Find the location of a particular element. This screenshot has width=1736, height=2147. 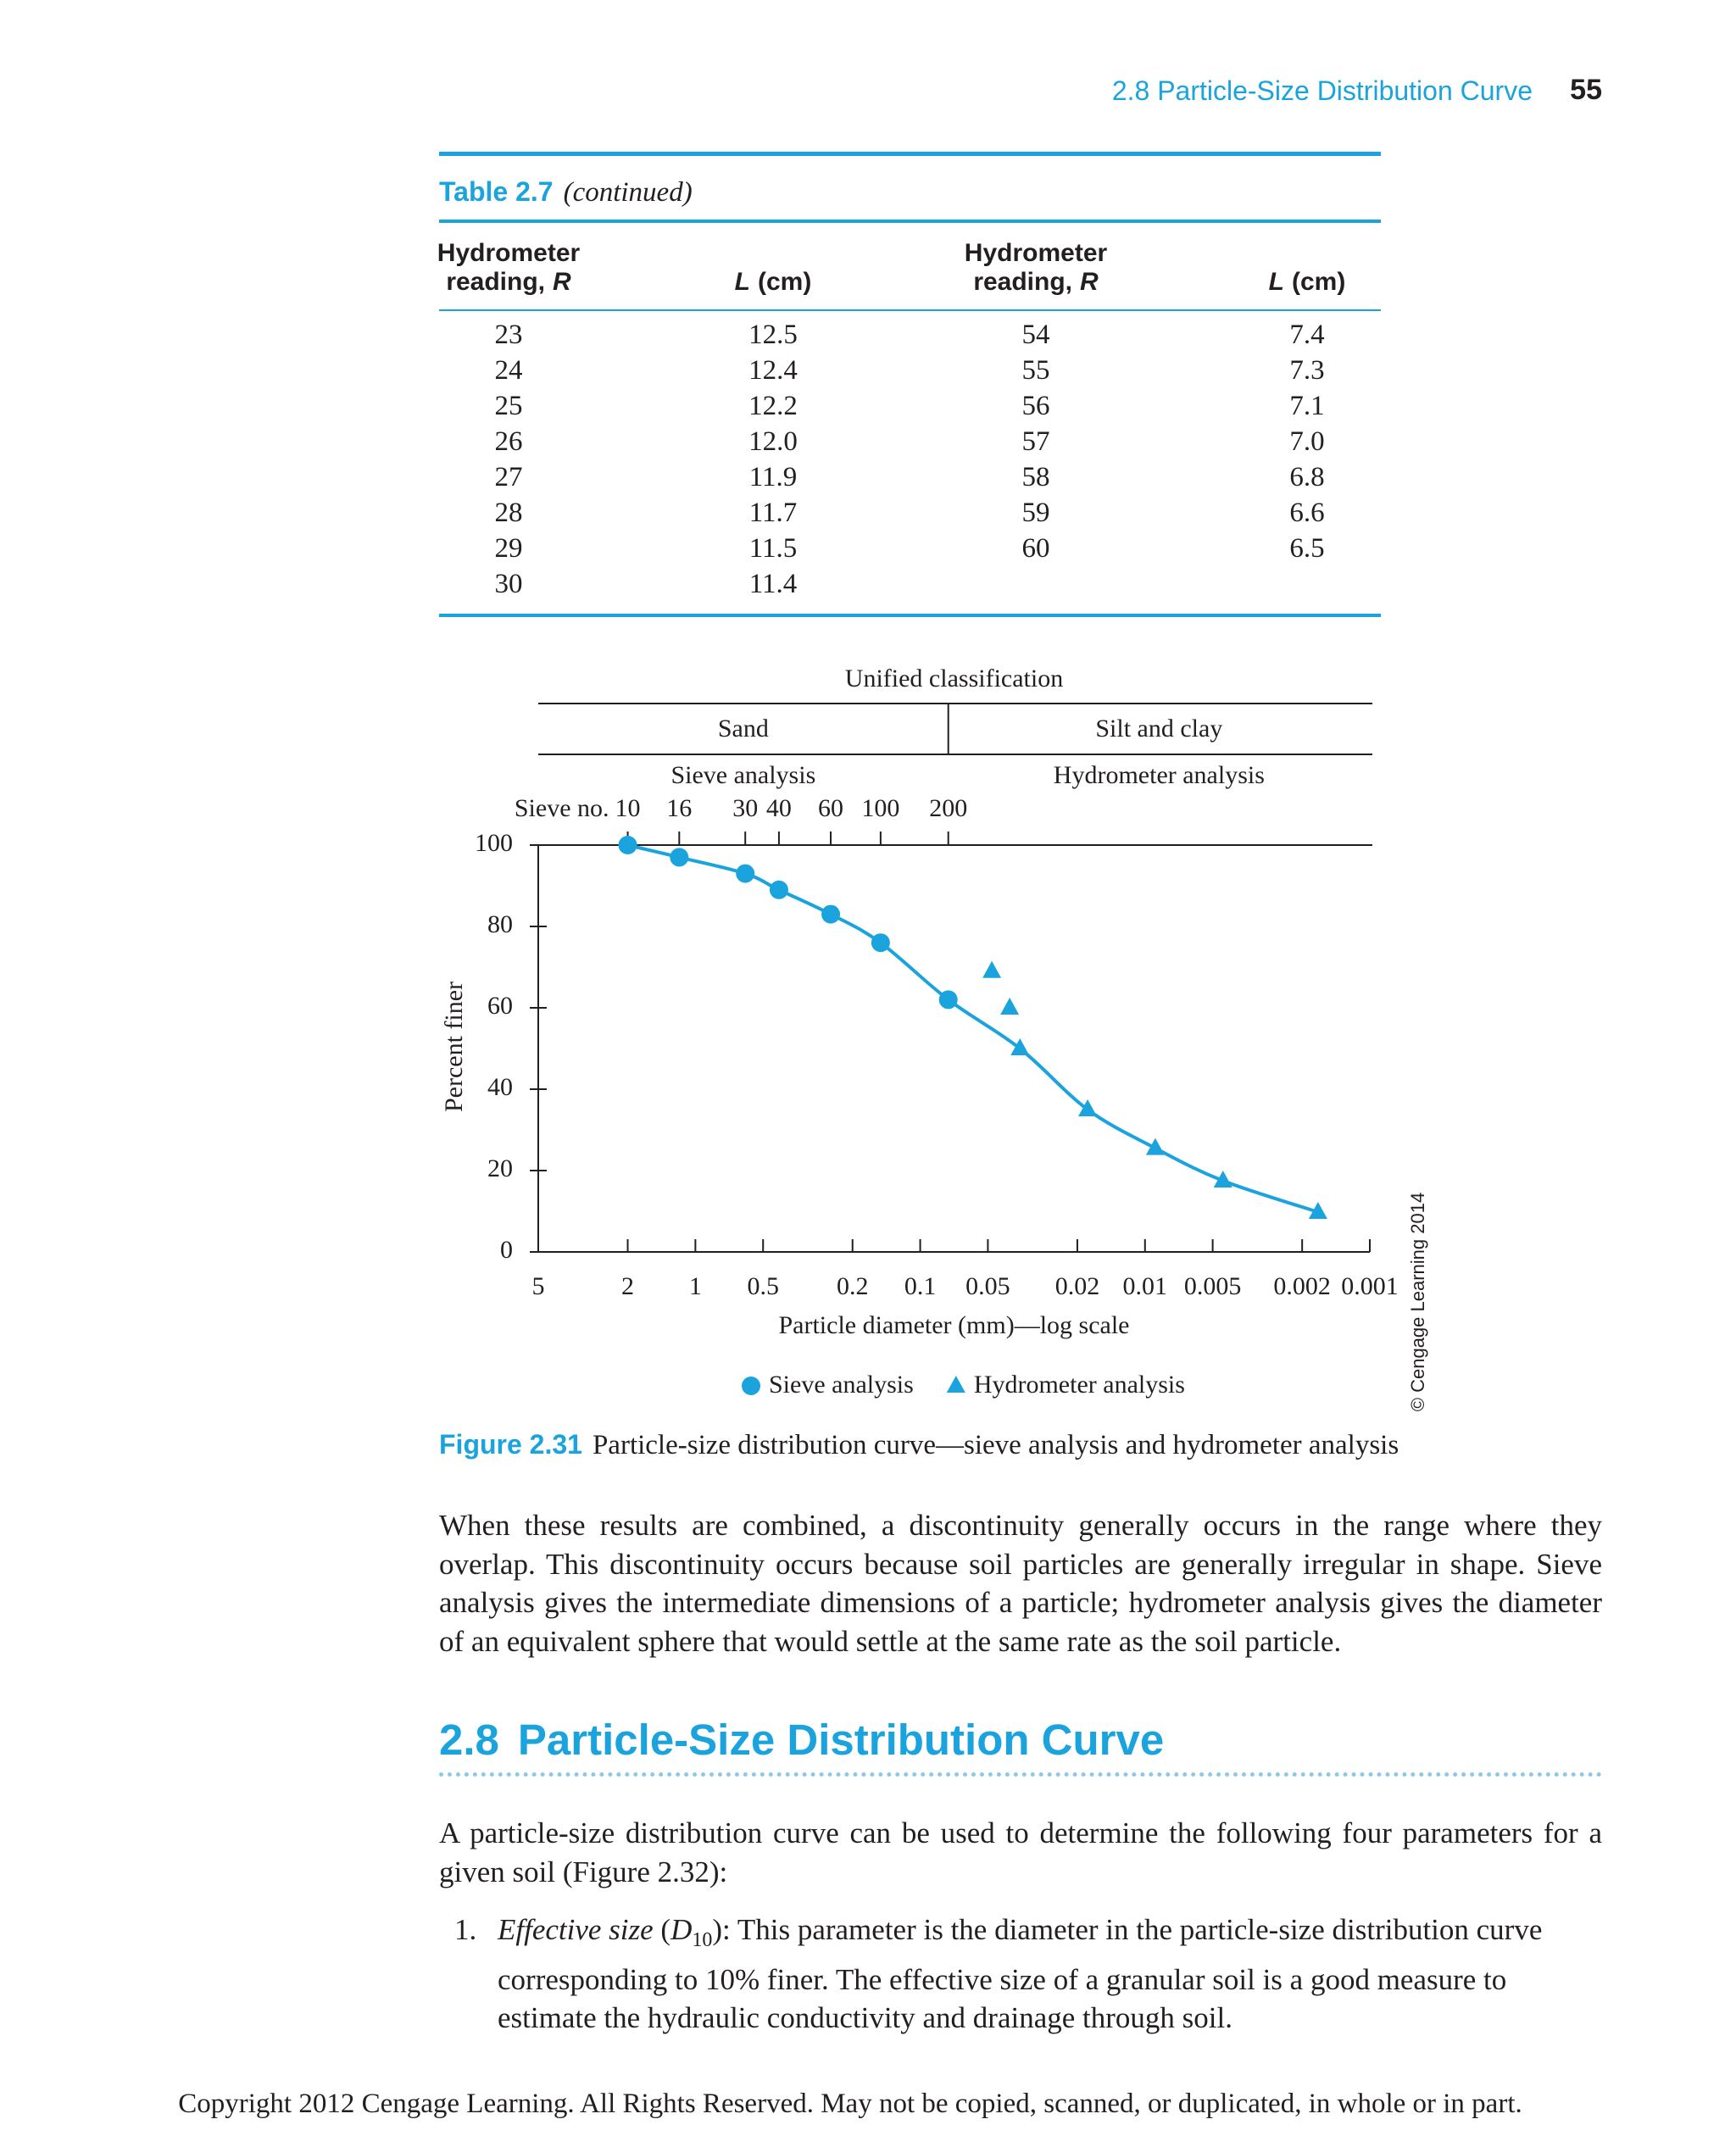

table-cell: 25 is located at coordinates (508, 406).